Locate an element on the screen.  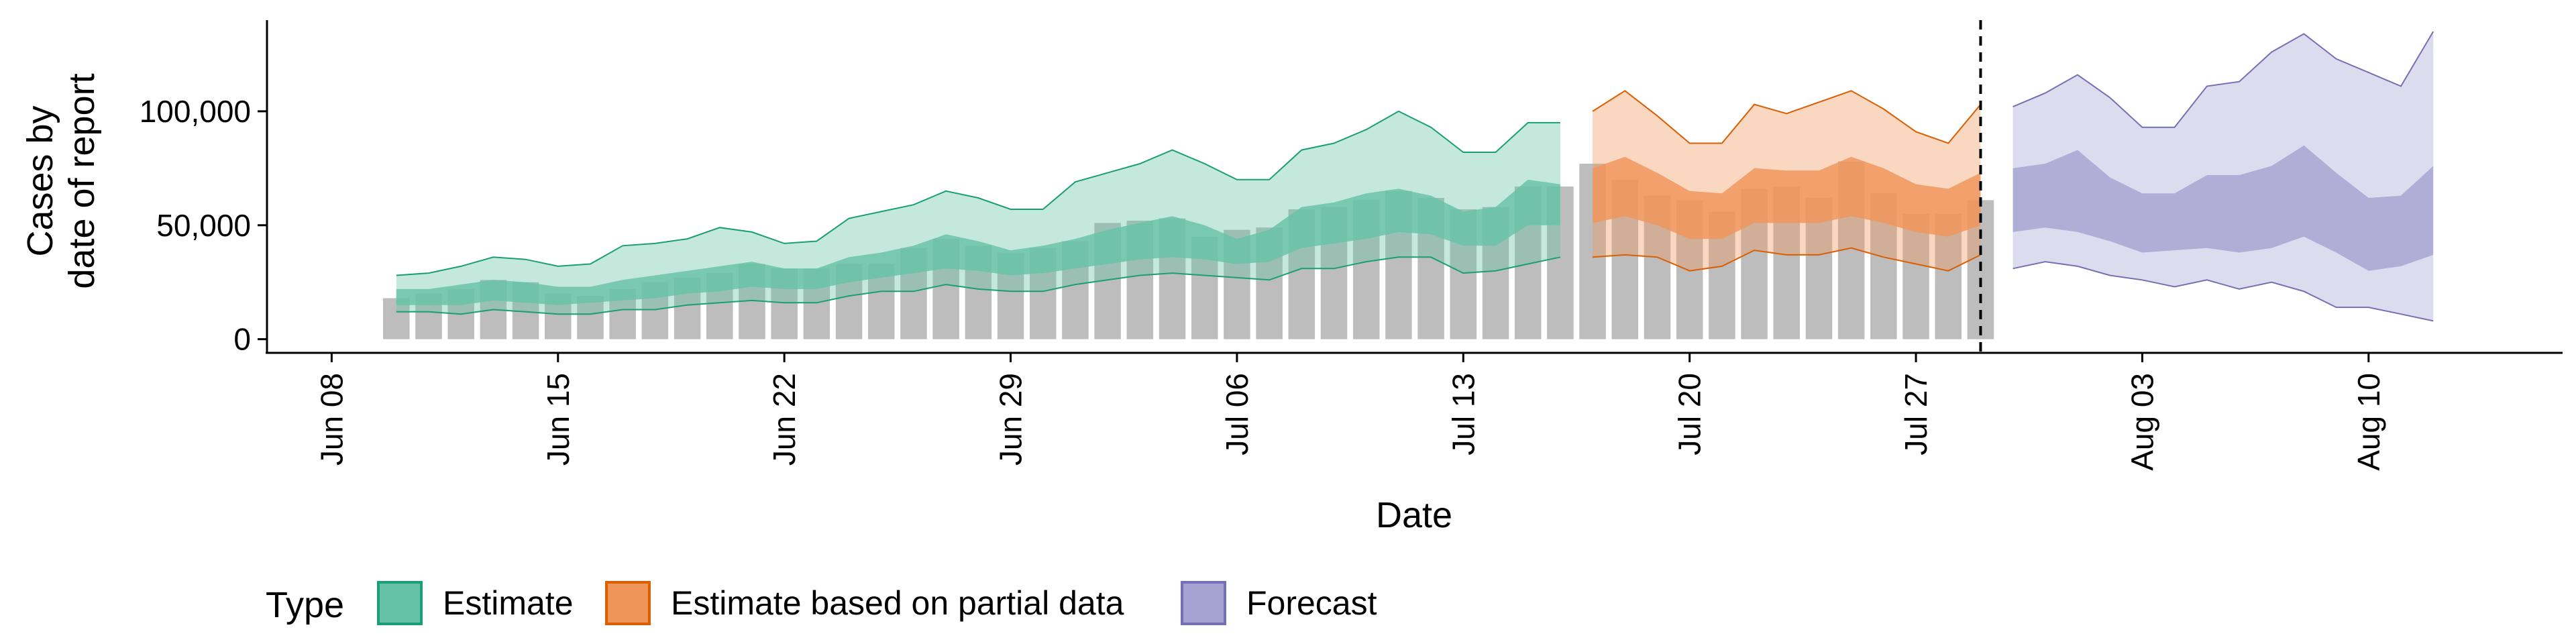
legend-label-estimate: Estimate is located at coordinates (508, 603).